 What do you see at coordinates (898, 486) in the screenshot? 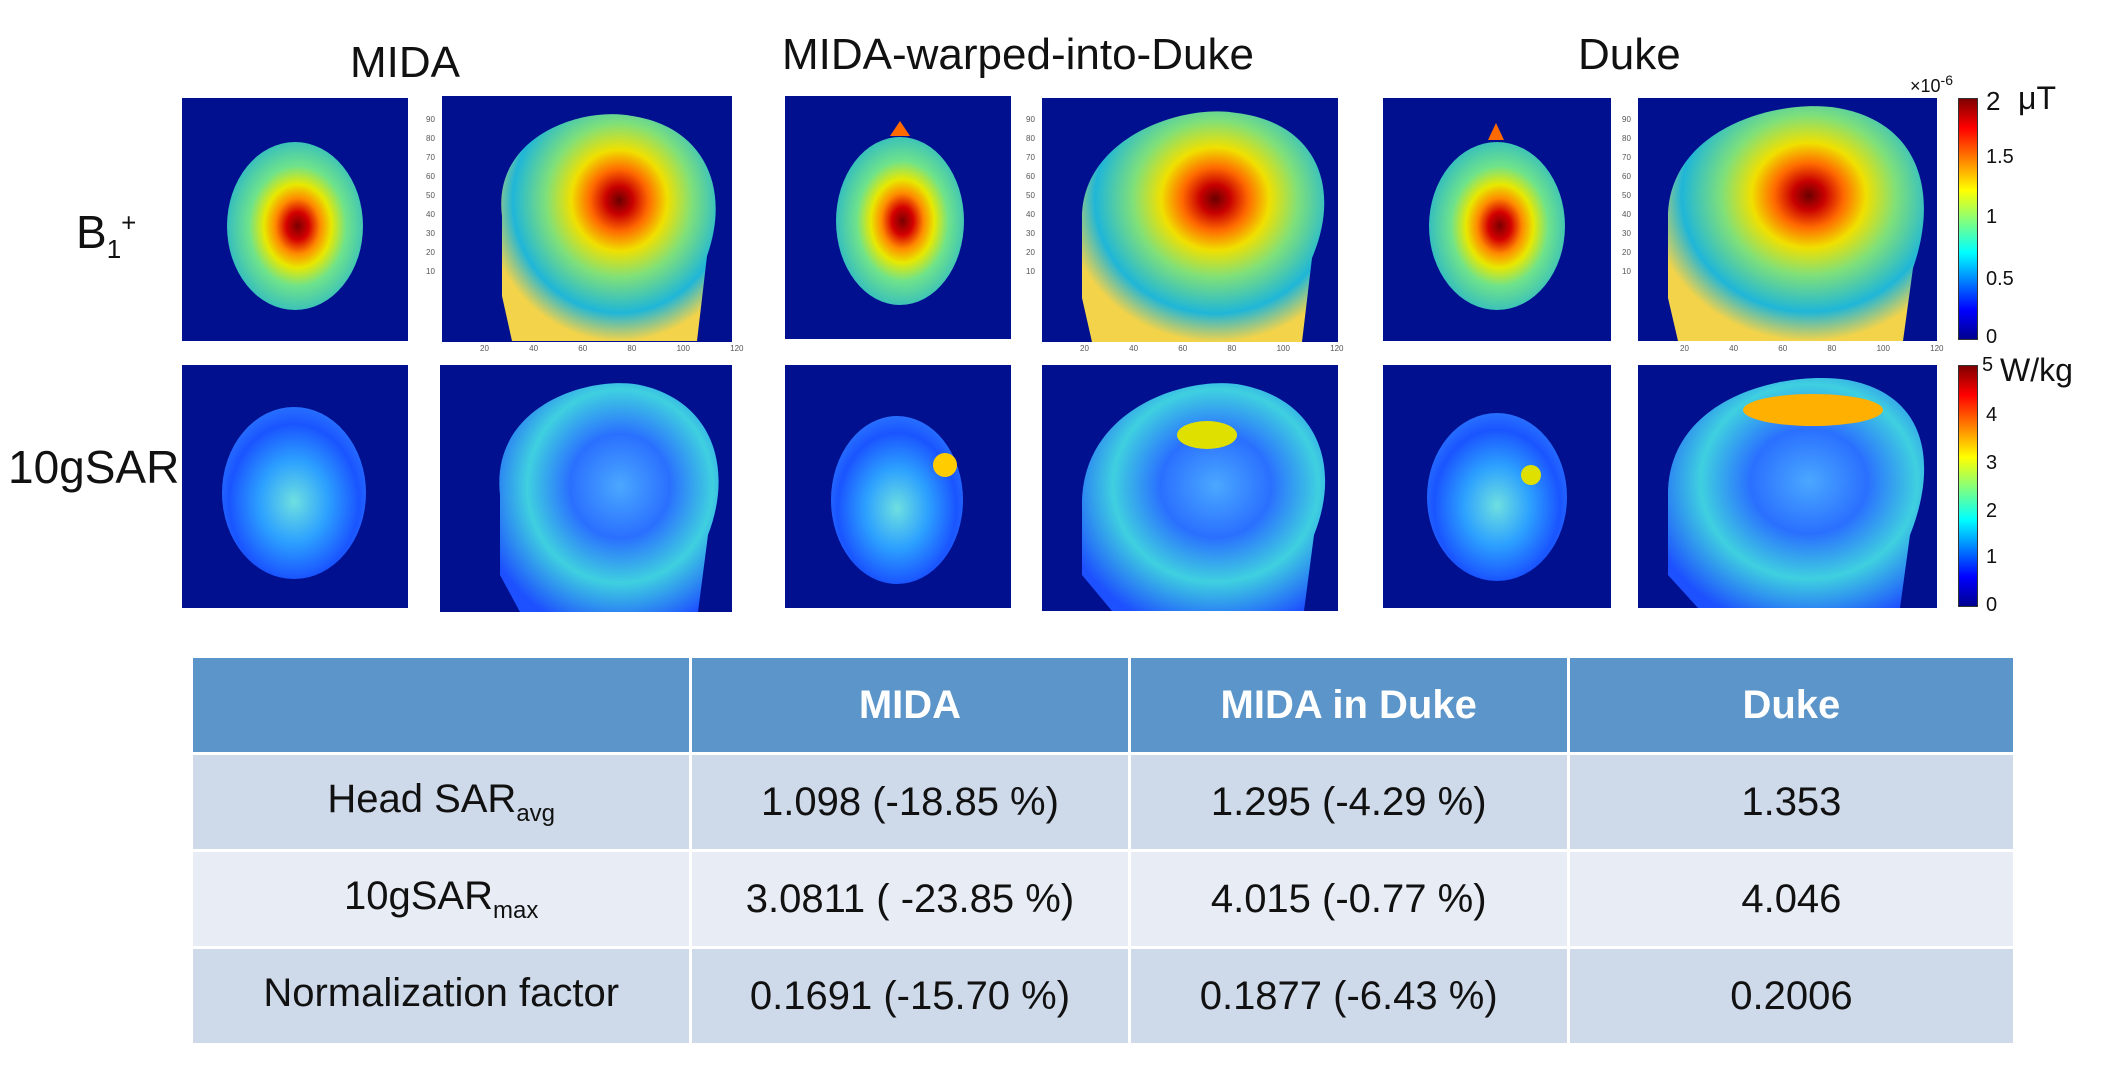
I see `sar-warped-axial-map` at bounding box center [898, 486].